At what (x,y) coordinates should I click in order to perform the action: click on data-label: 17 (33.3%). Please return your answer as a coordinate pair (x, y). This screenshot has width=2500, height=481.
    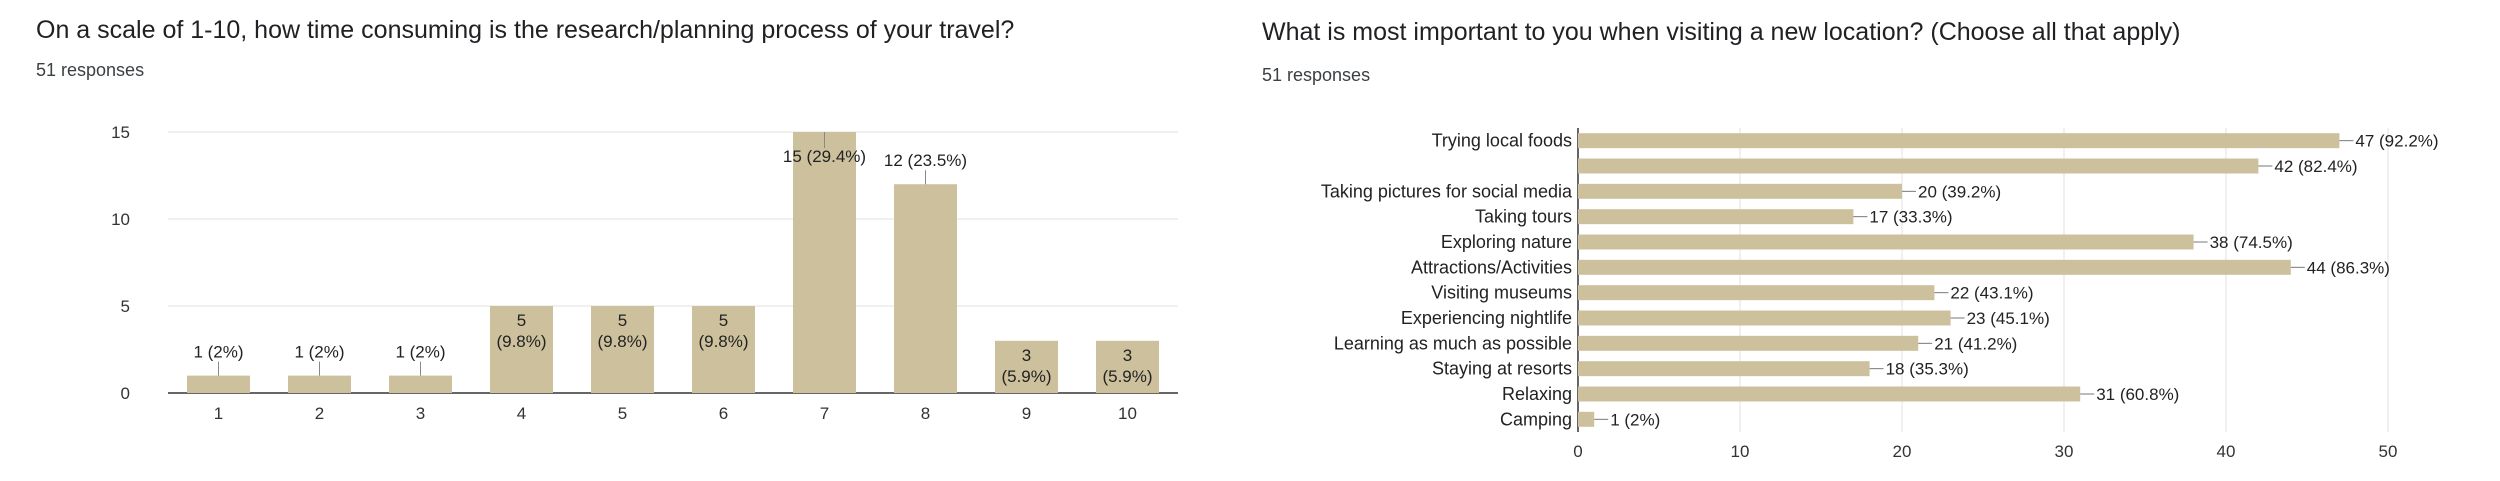
    Looking at the image, I should click on (1910, 217).